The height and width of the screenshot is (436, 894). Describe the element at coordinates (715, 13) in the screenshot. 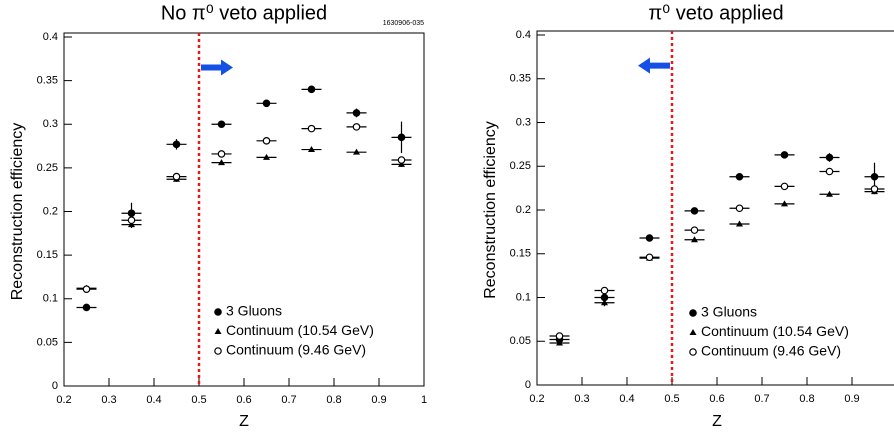

I see `chart-title: π⁰ veto applied` at that location.